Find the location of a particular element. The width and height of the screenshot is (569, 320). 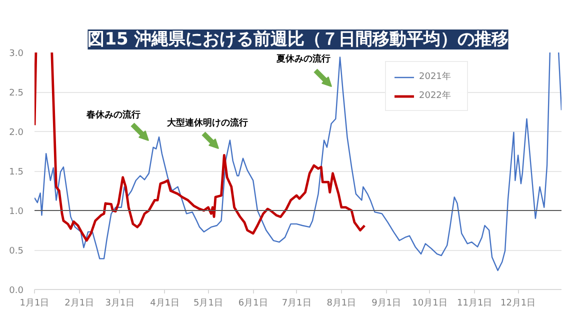

x-tick-label: 11月1日 is located at coordinates (474, 303).